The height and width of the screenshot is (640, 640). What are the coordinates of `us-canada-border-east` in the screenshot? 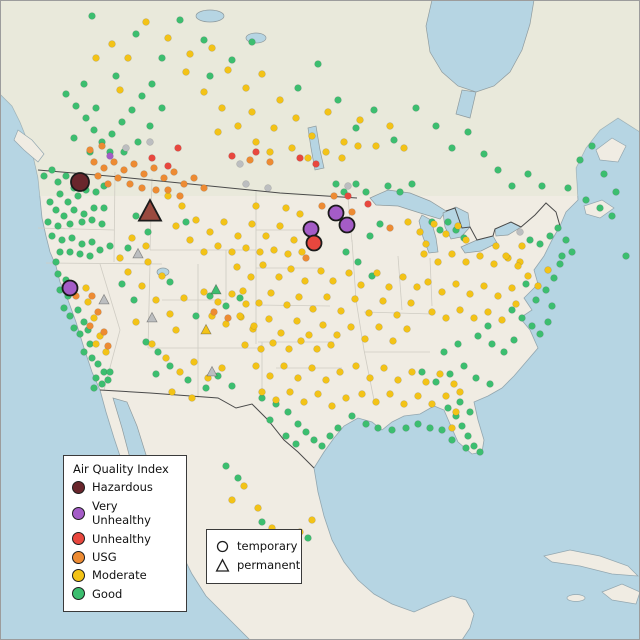 It's located at (503, 221).